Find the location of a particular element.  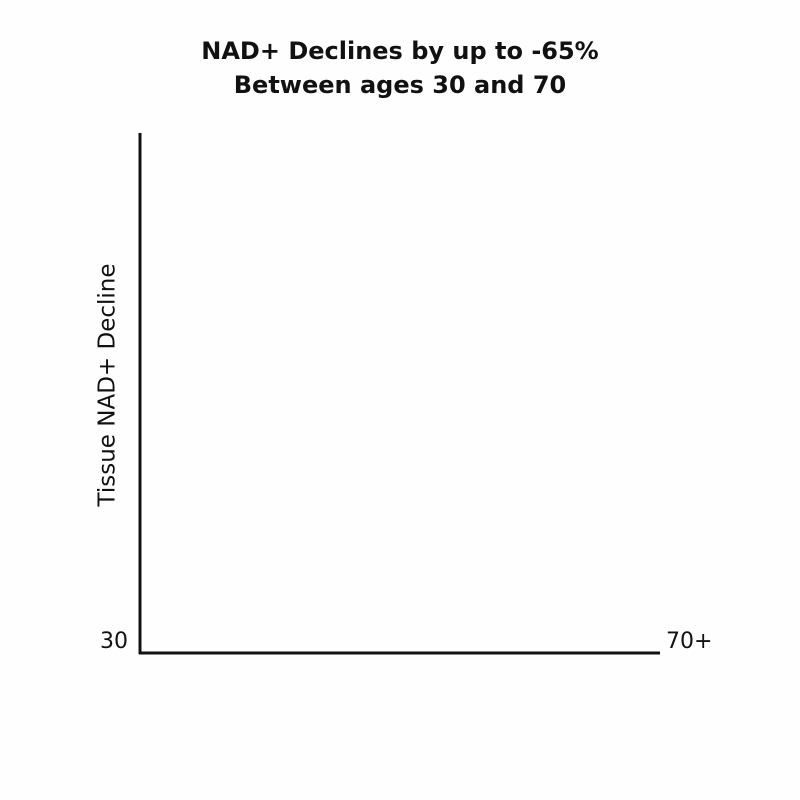

y-axis-label: Tissue NAD+ Decline is located at coordinates (108, 386).